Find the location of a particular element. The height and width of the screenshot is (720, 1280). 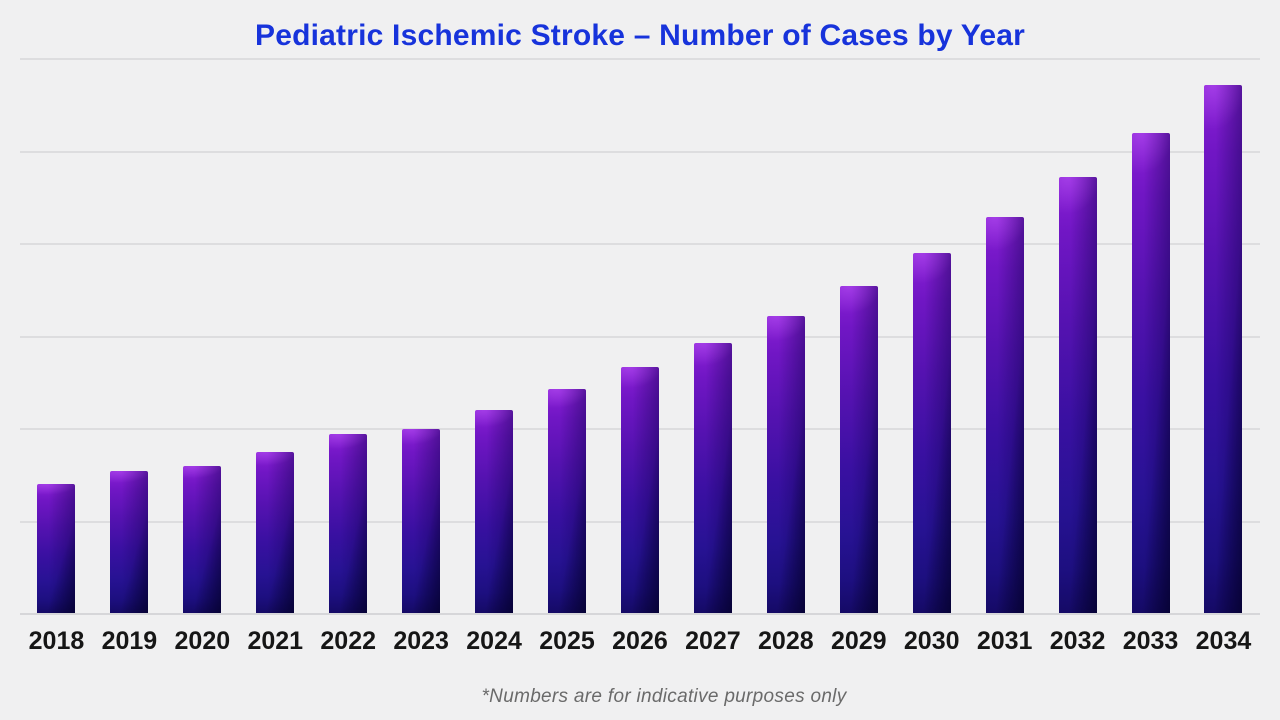

bar-2033 is located at coordinates (1150, 372).